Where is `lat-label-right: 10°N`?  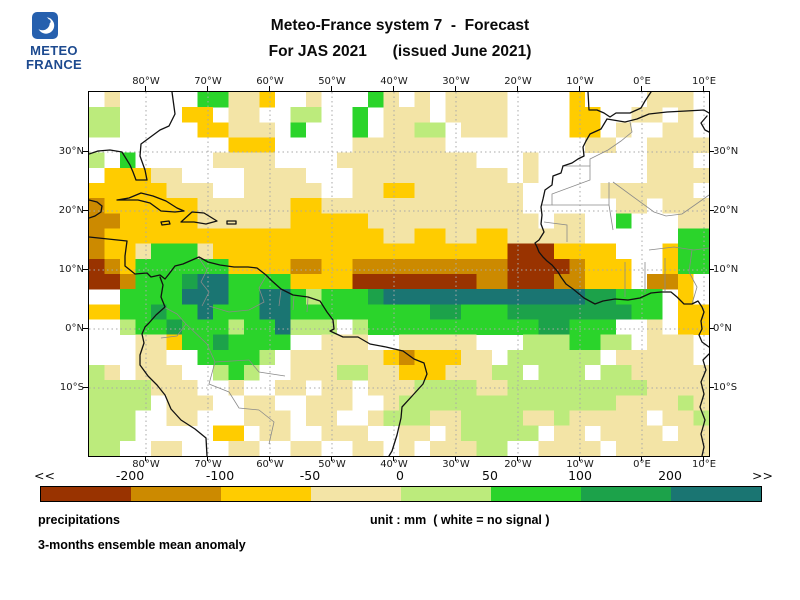
lat-label-right: 10°N is located at coordinates (726, 269).